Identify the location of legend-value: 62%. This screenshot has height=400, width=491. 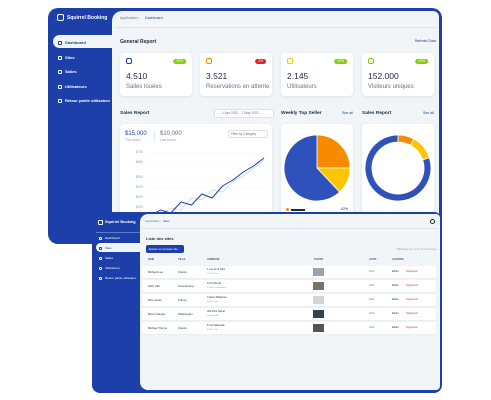
(344, 208).